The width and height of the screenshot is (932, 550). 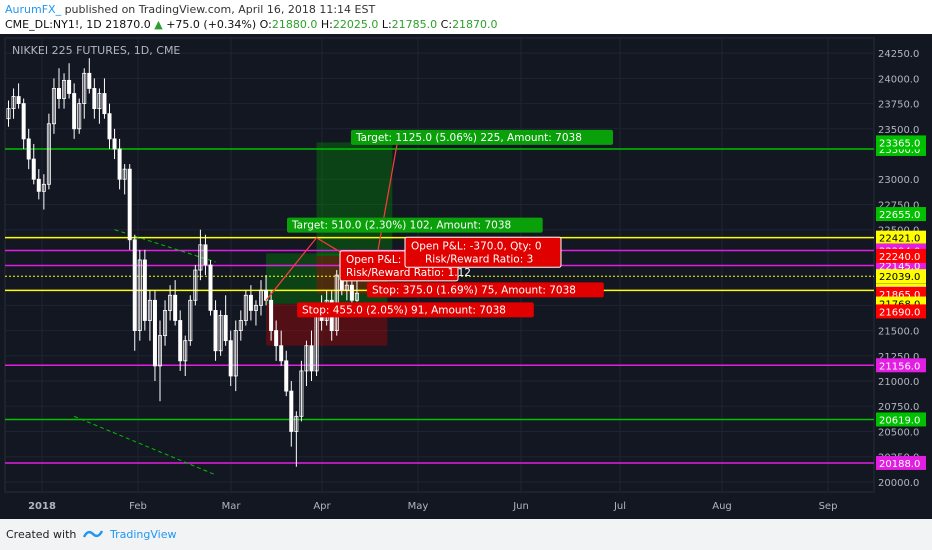 I want to click on pnl-box-bg, so click(x=483, y=252).